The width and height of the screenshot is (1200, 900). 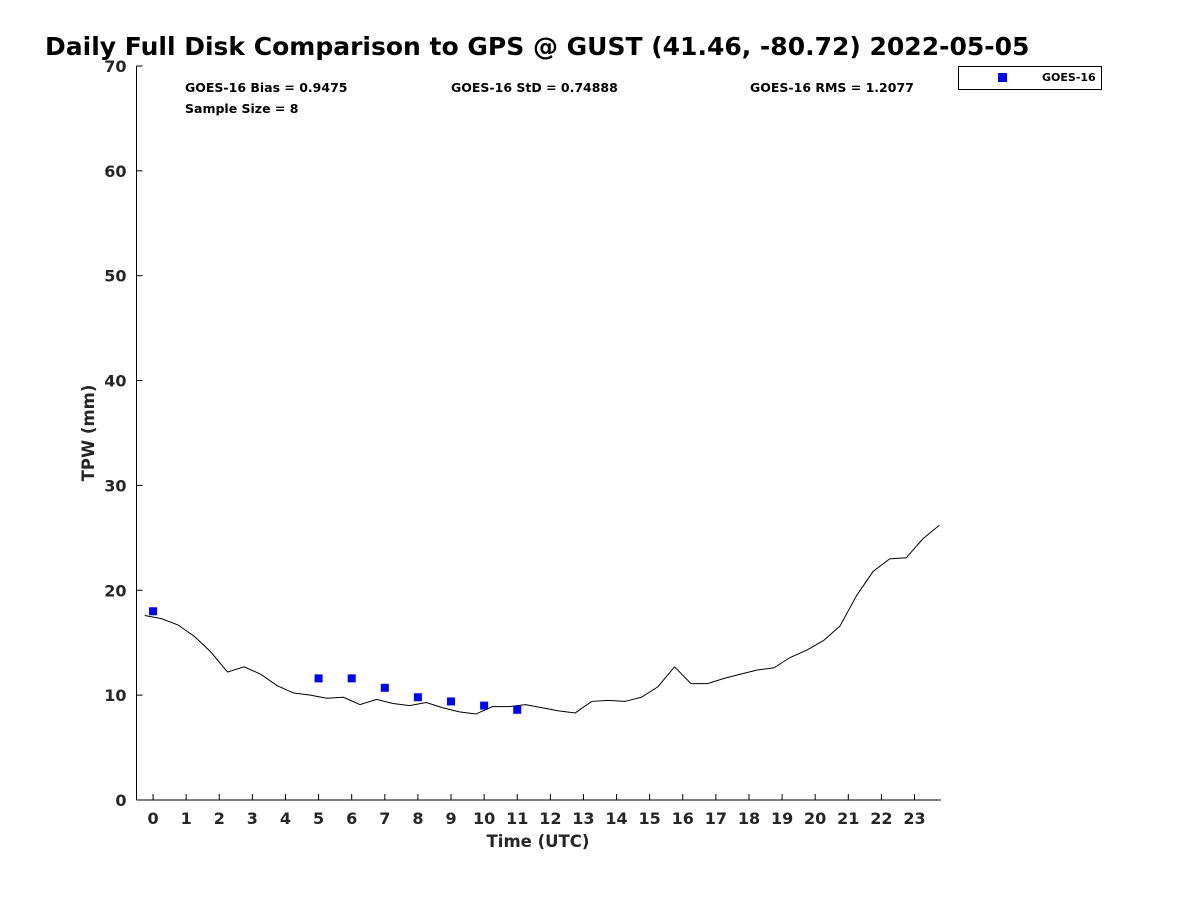 What do you see at coordinates (517, 818) in the screenshot?
I see `x-tick-label: 11` at bounding box center [517, 818].